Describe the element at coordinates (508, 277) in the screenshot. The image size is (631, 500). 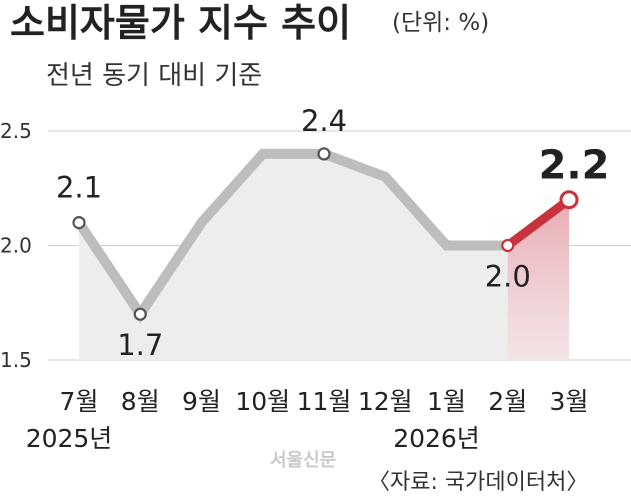
I see `data-label: 2.0` at that location.